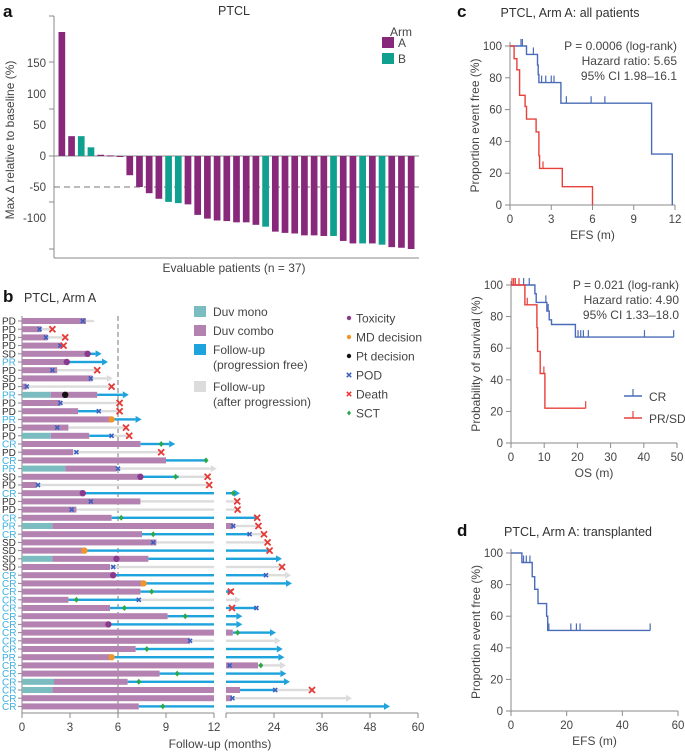 This screenshot has width=685, height=752. Describe the element at coordinates (349, 356) in the screenshot. I see `legend-marker-pt-decision` at that location.